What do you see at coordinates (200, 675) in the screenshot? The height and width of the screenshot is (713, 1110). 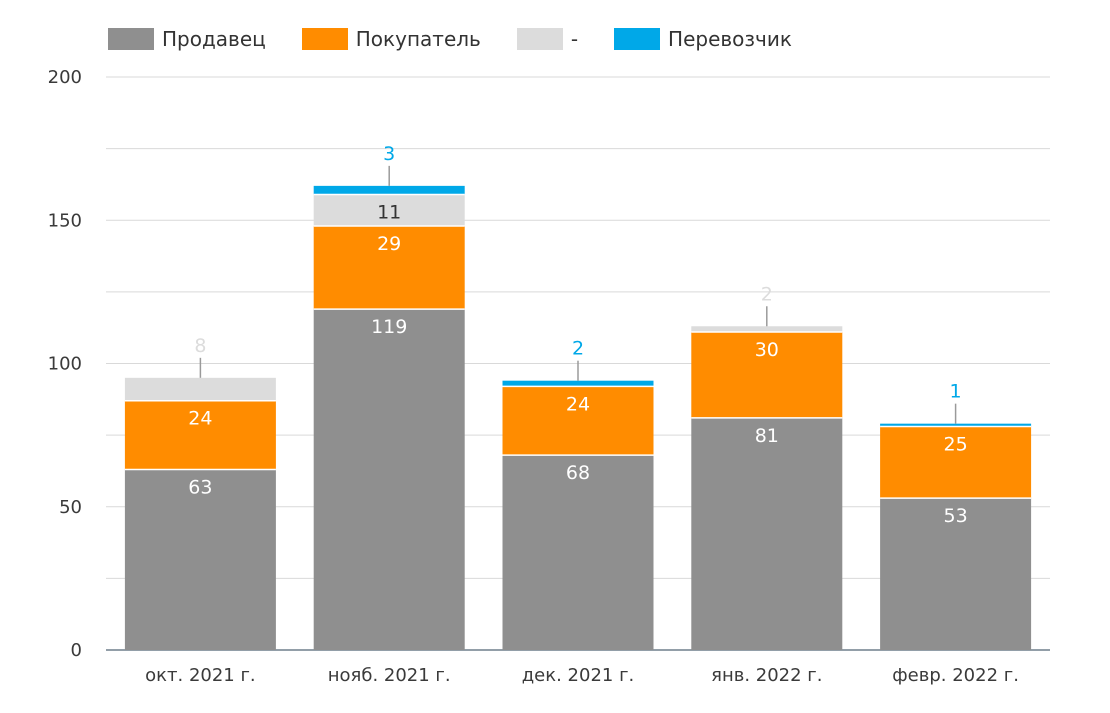 I see `x-tick-label: окт. 2021 г.` at bounding box center [200, 675].